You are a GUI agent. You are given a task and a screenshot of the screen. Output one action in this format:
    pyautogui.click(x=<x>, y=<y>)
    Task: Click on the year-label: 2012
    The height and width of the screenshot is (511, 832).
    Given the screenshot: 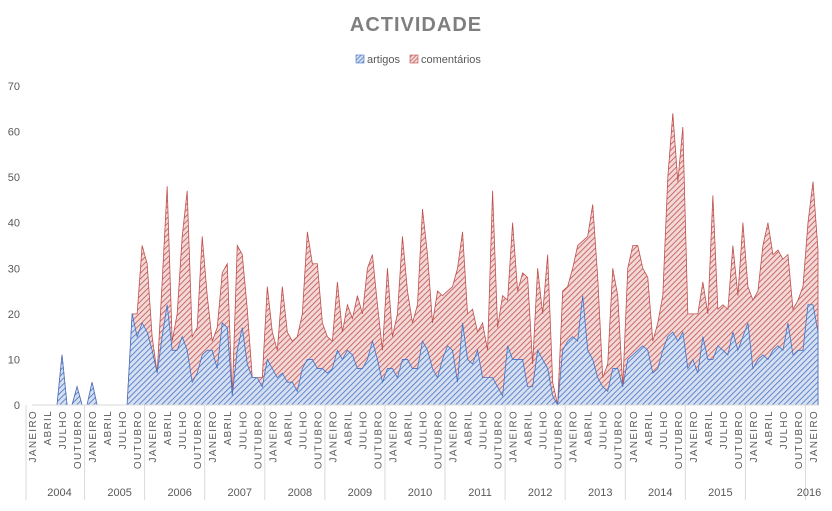 What is the action you would take?
    pyautogui.click(x=540, y=493)
    